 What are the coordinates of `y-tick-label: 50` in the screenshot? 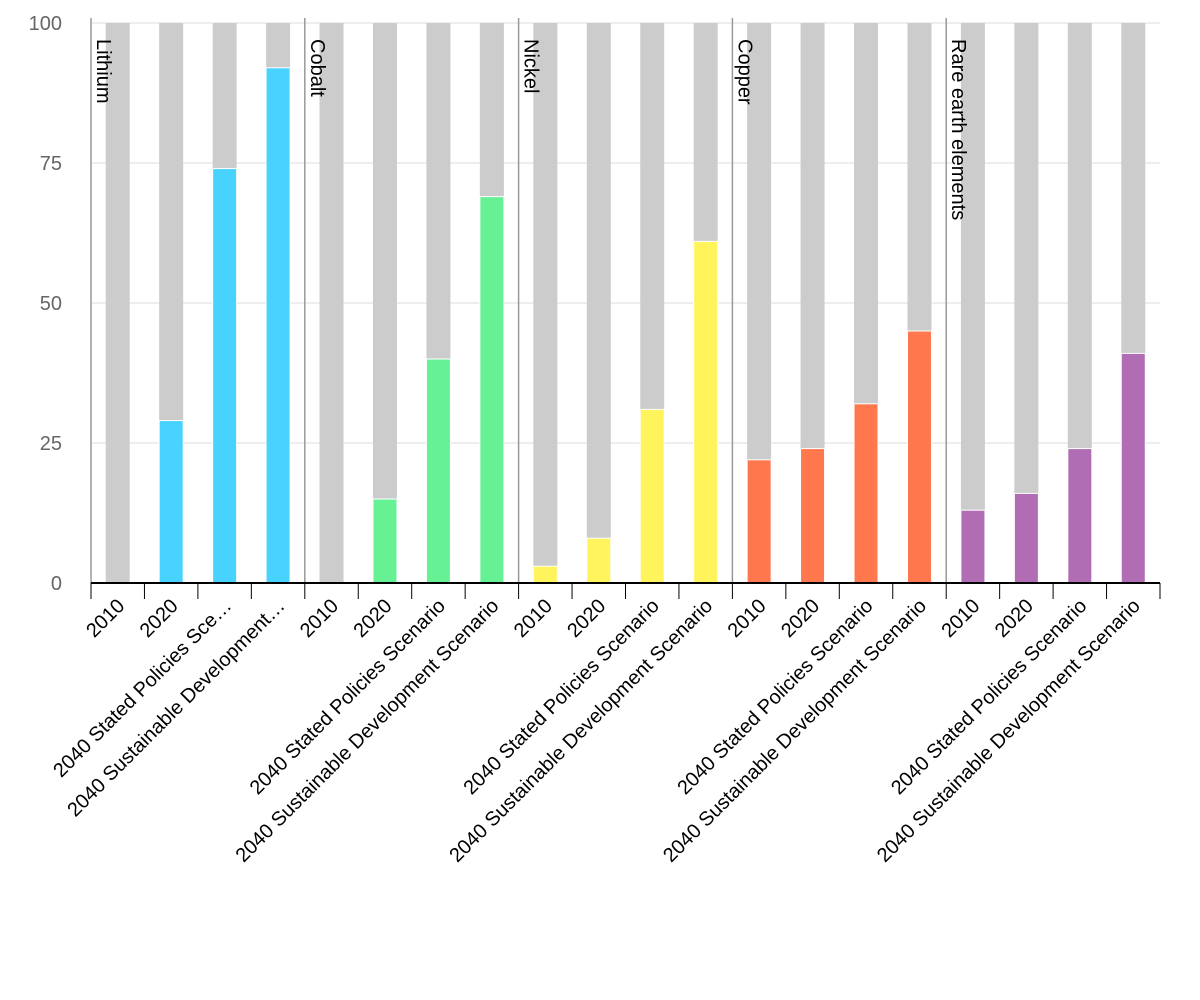 It's located at (51, 304).